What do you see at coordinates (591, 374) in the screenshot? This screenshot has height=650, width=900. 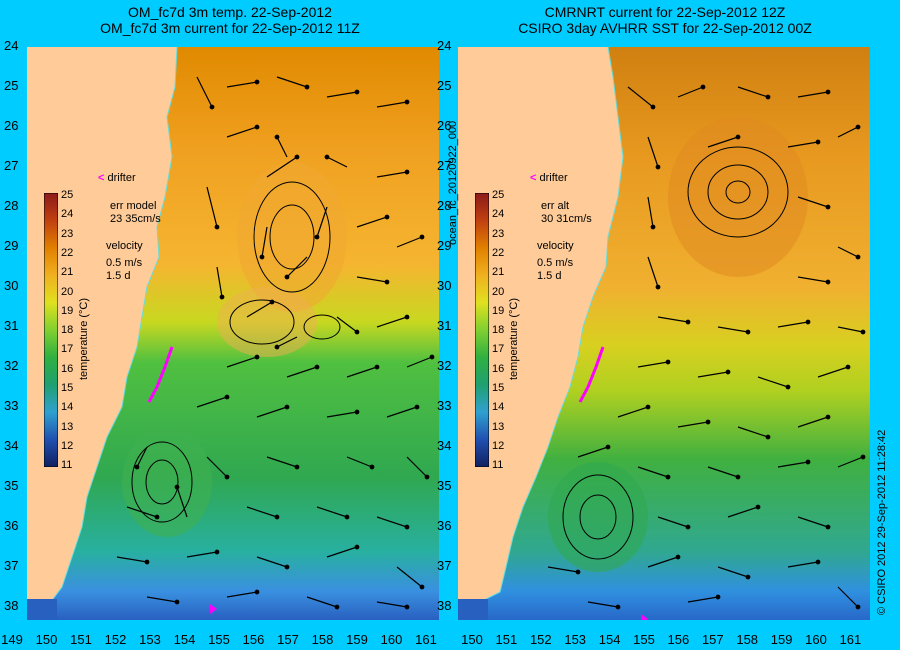 I see `drifter-track` at bounding box center [591, 374].